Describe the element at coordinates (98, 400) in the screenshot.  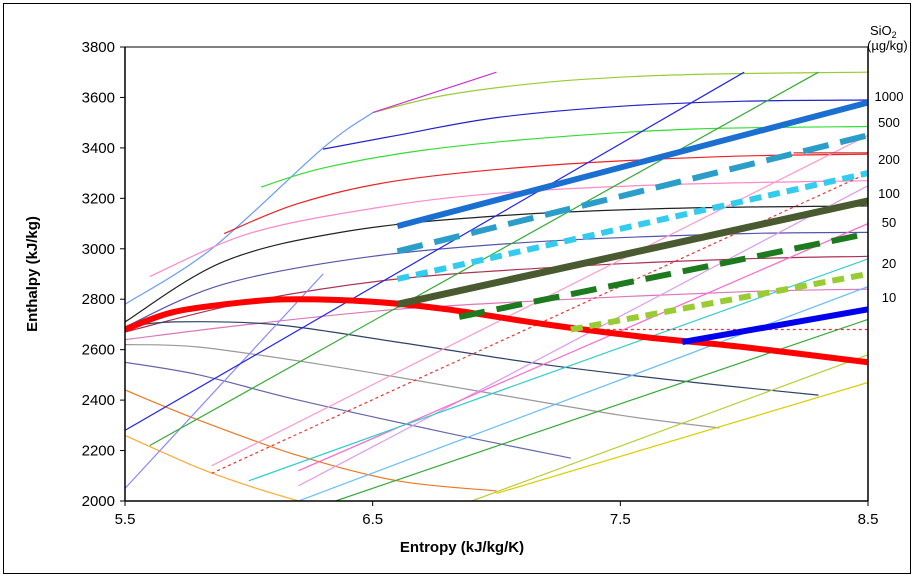
I see `y-tick-label: 2400` at that location.